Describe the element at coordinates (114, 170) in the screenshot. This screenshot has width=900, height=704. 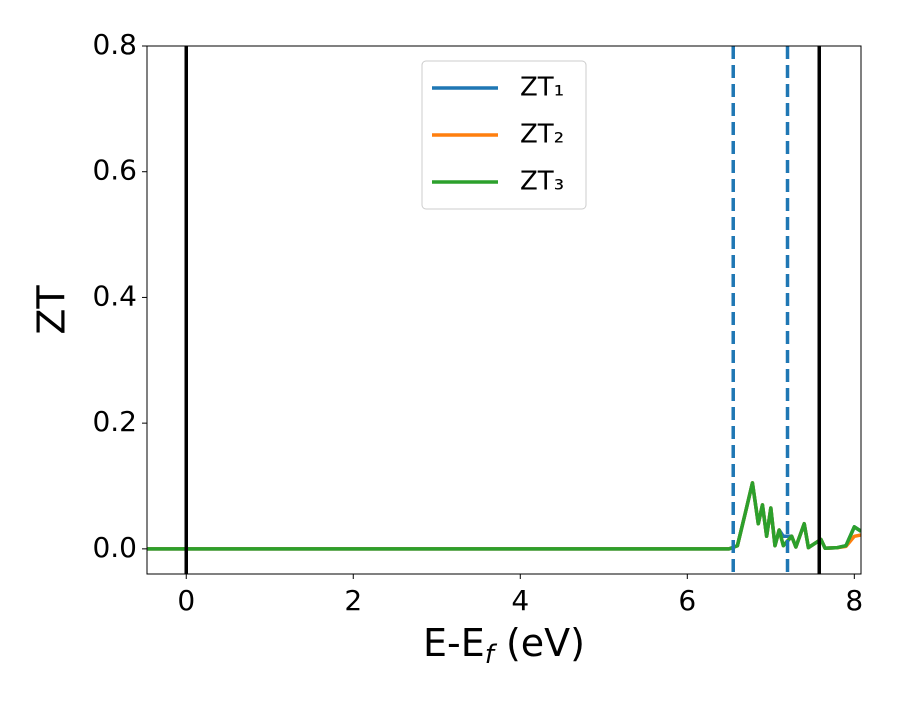
I see `y-tick-label: 0.6` at that location.